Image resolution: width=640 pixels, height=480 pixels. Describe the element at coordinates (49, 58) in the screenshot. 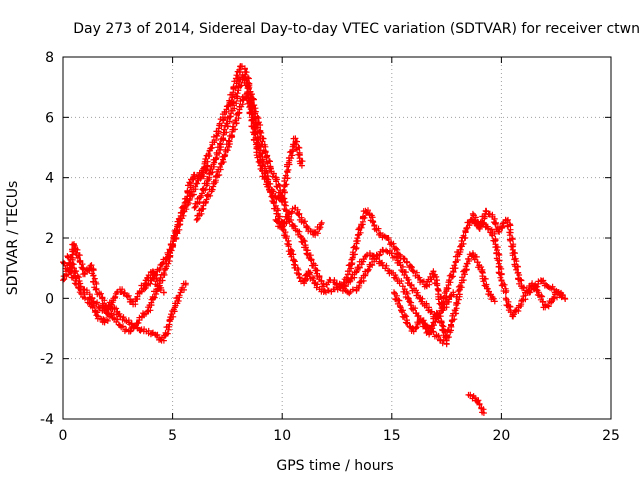

I see `y-tick-label: 8` at that location.